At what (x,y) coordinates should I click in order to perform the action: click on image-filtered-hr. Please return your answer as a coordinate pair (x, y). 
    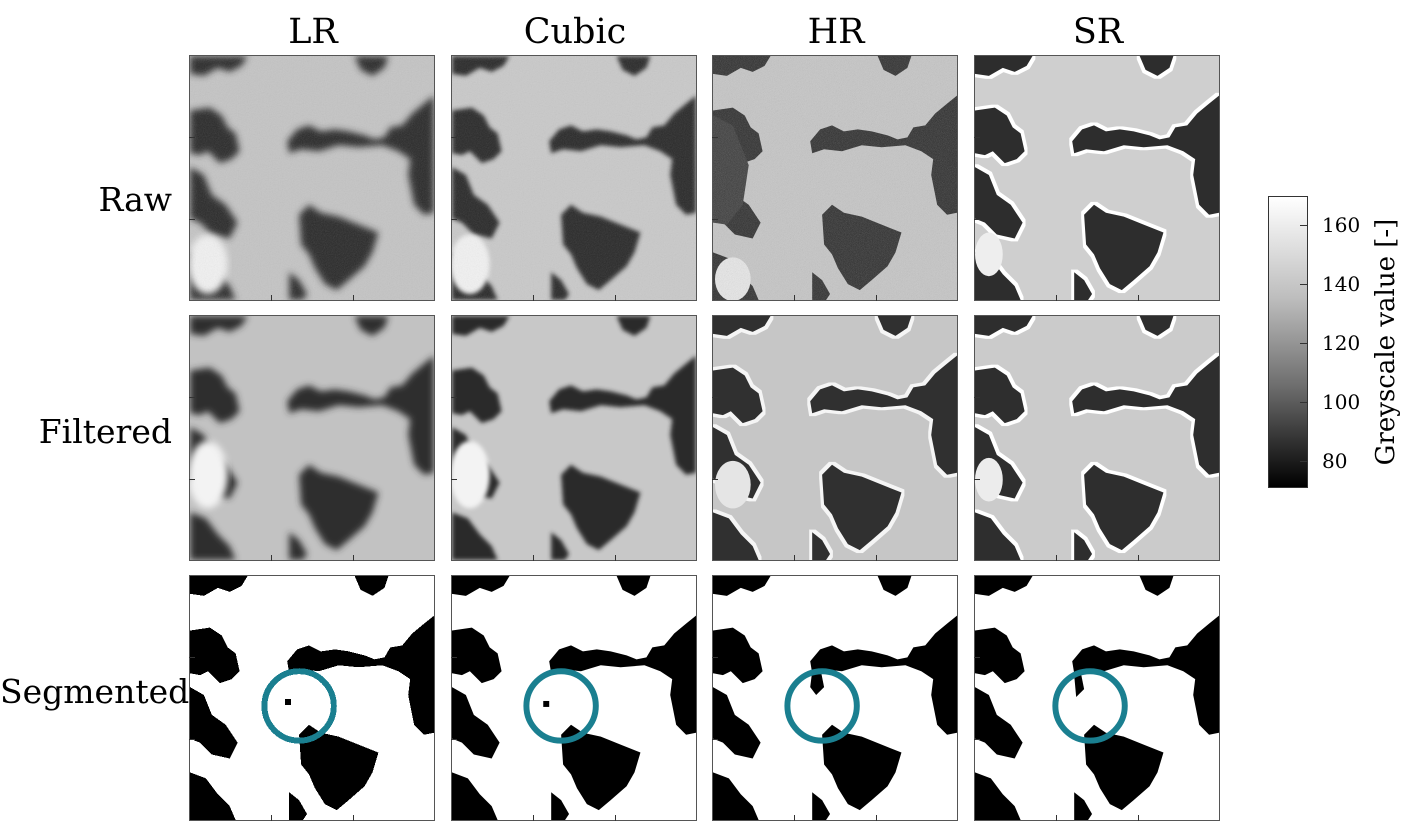
    Looking at the image, I should click on (835, 438).